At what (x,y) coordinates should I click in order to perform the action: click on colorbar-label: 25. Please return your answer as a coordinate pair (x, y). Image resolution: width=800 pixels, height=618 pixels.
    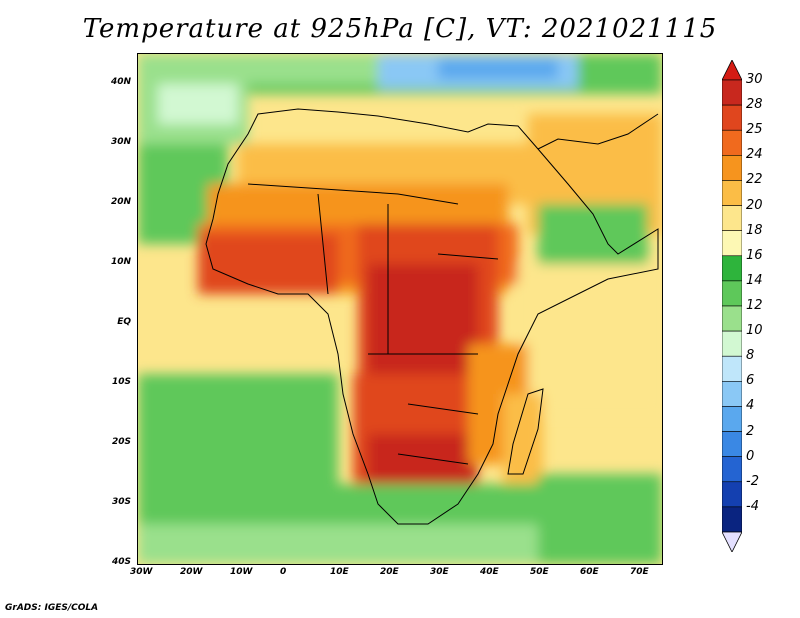
    Looking at the image, I should click on (754, 130).